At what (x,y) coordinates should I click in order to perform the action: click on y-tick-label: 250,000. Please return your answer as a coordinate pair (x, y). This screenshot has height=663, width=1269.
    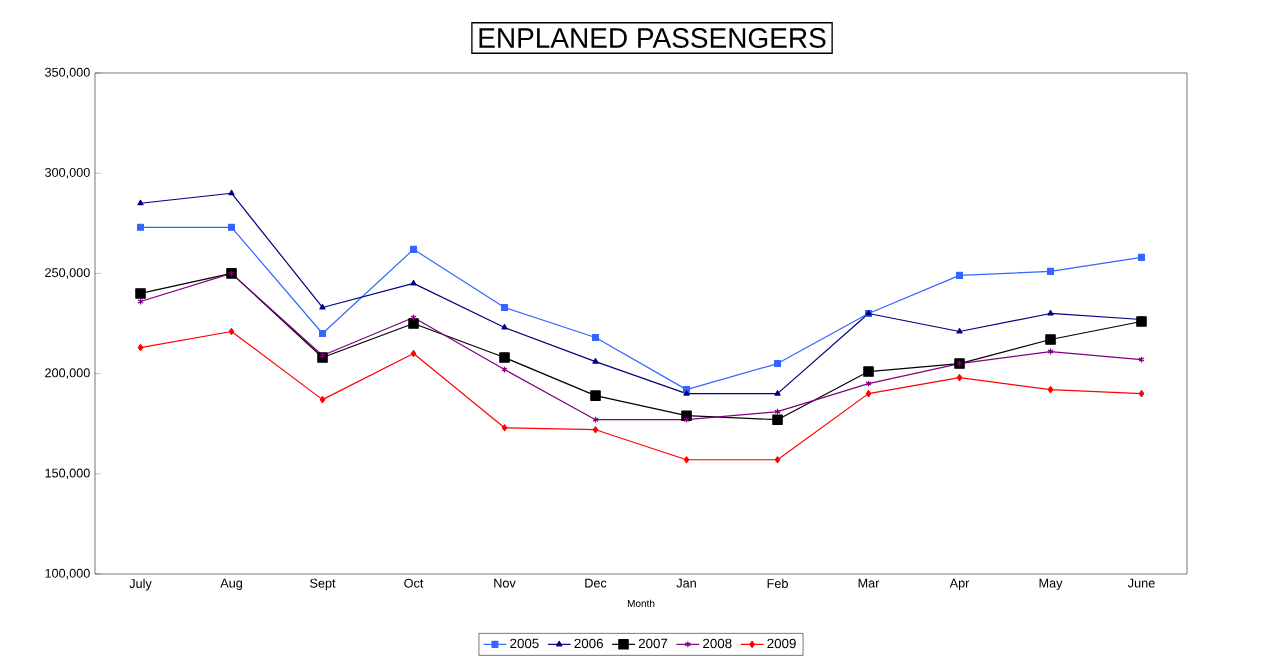
    Looking at the image, I should click on (67, 273).